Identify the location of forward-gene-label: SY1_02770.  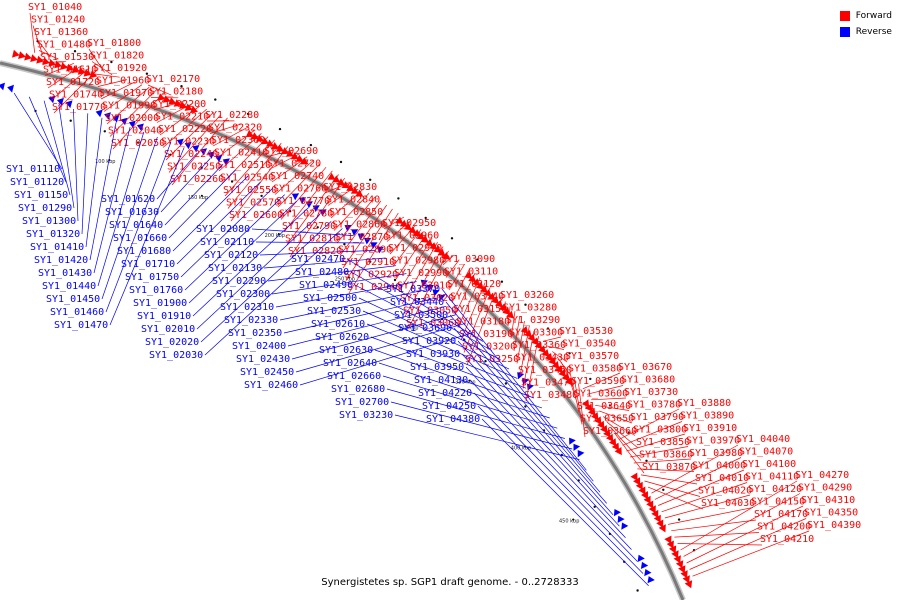
(303, 201).